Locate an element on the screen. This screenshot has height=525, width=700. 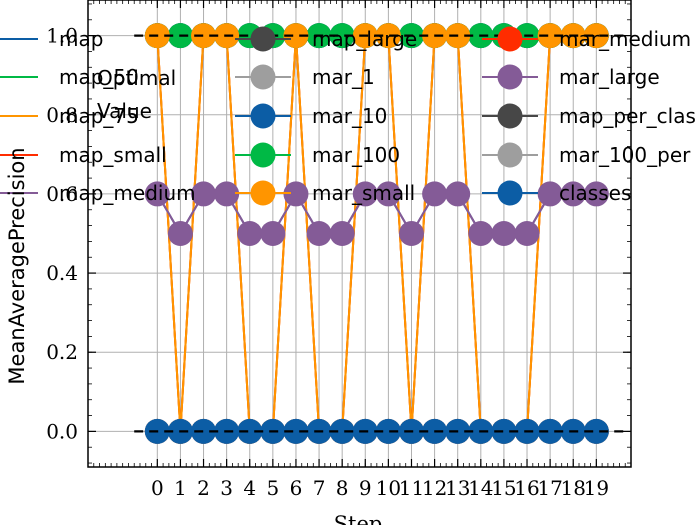
x-tick-label: 18 is located at coordinates (573, 488).